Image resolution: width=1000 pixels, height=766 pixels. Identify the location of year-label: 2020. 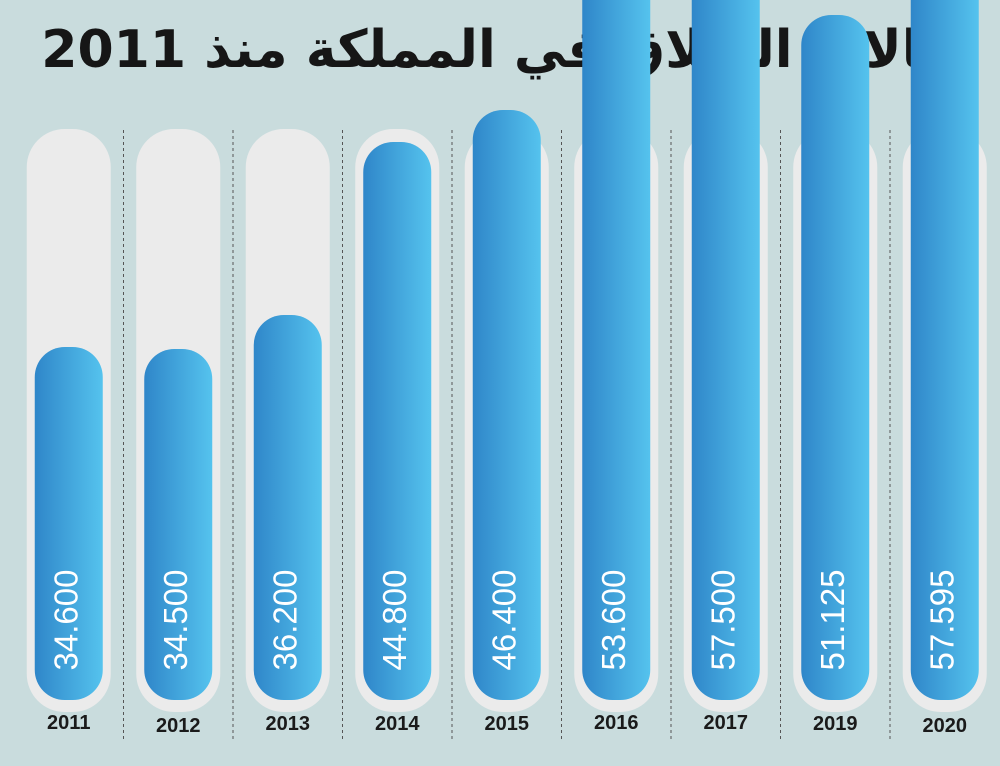
(945, 726).